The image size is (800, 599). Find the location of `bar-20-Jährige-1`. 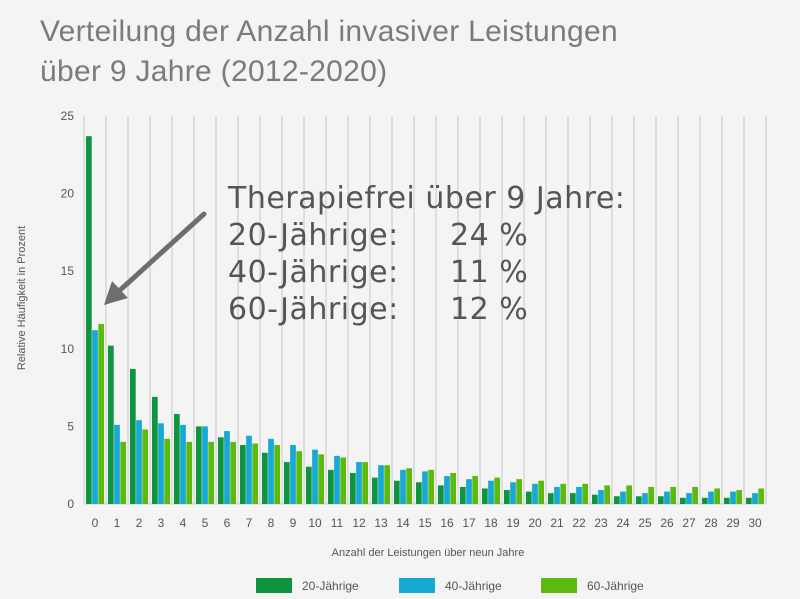

bar-20-Jährige-1 is located at coordinates (110, 424).